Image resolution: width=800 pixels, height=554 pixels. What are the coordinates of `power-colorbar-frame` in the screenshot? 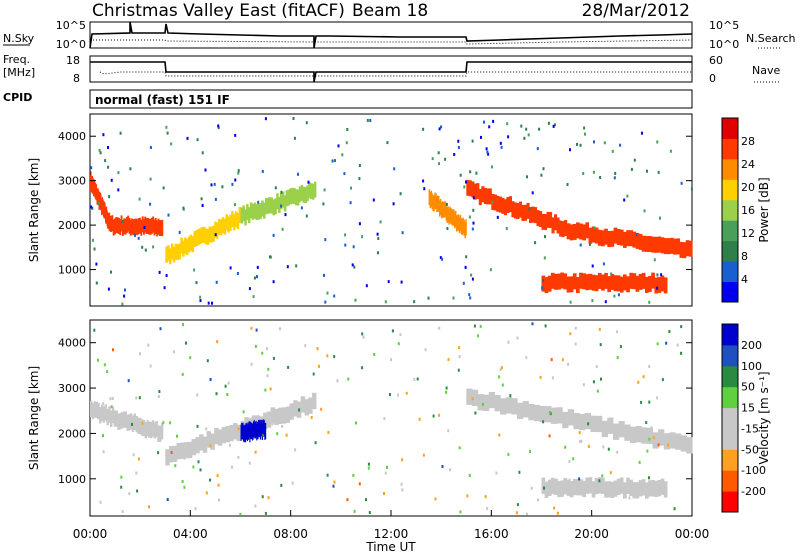 It's located at (730, 210).